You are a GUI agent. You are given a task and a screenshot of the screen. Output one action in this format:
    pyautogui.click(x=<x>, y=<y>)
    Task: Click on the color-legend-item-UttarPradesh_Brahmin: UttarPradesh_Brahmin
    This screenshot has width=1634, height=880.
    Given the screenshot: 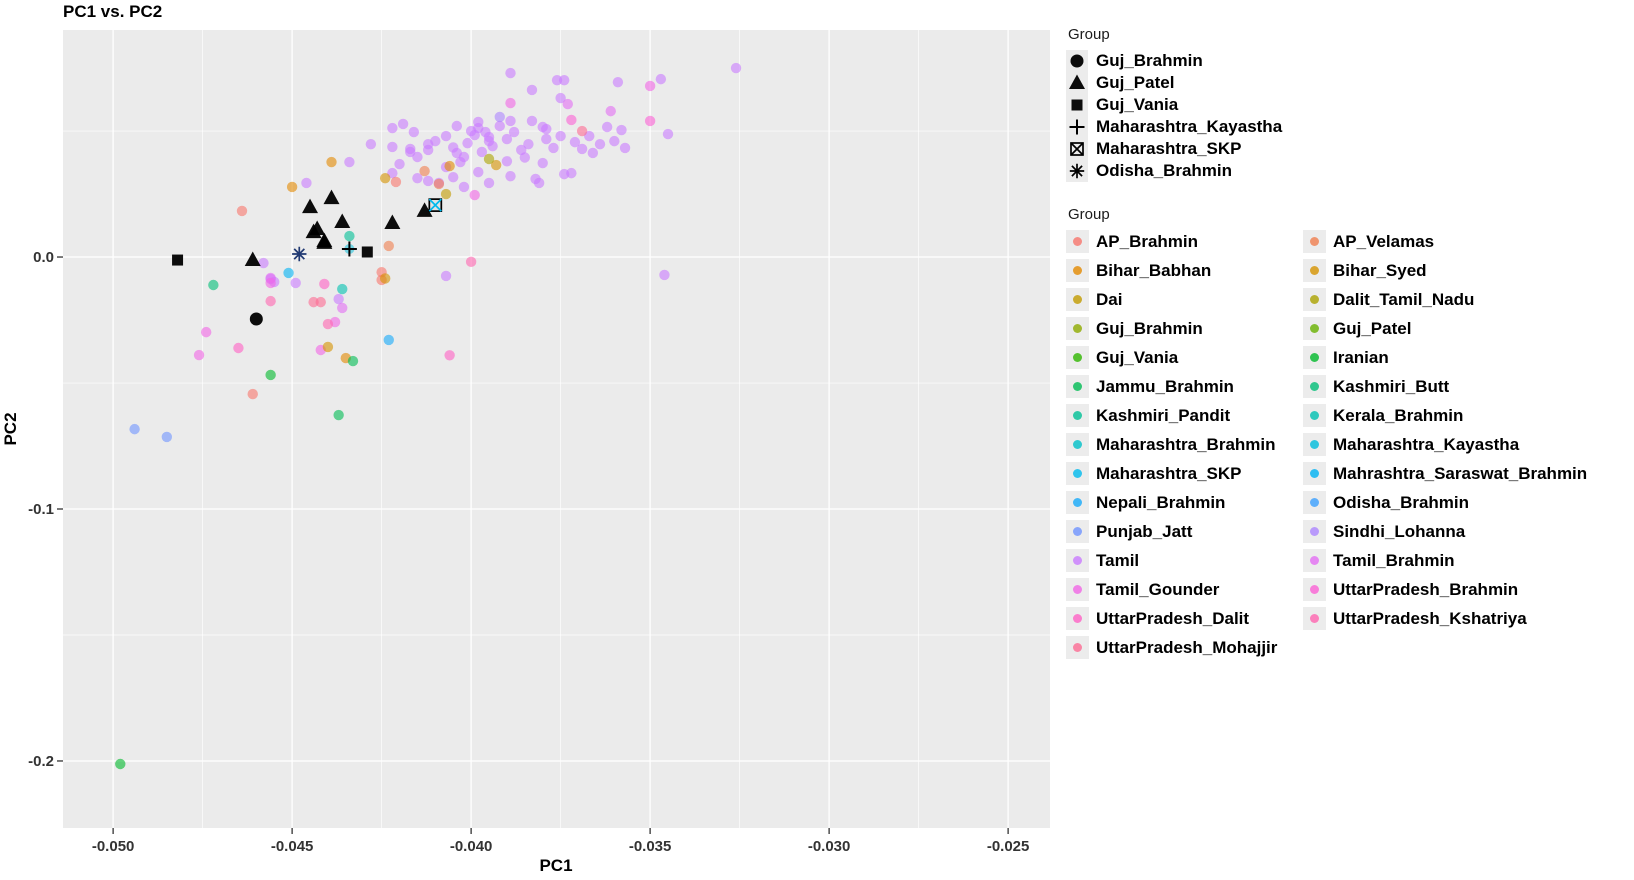 What is the action you would take?
    pyautogui.click(x=1465, y=589)
    